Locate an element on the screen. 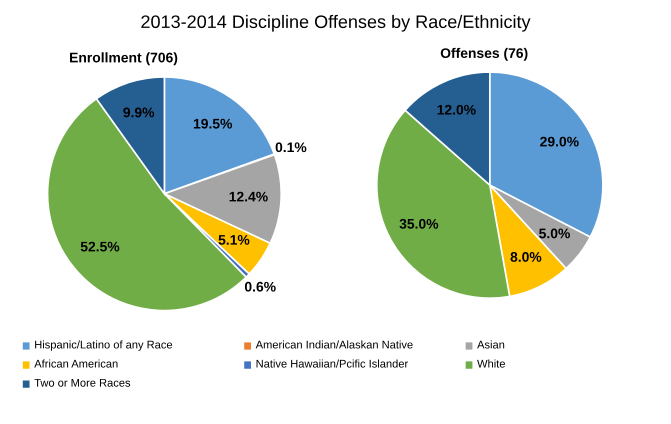 This screenshot has width=671, height=424. legend-label: American Indian/Alaskan Native is located at coordinates (334, 344).